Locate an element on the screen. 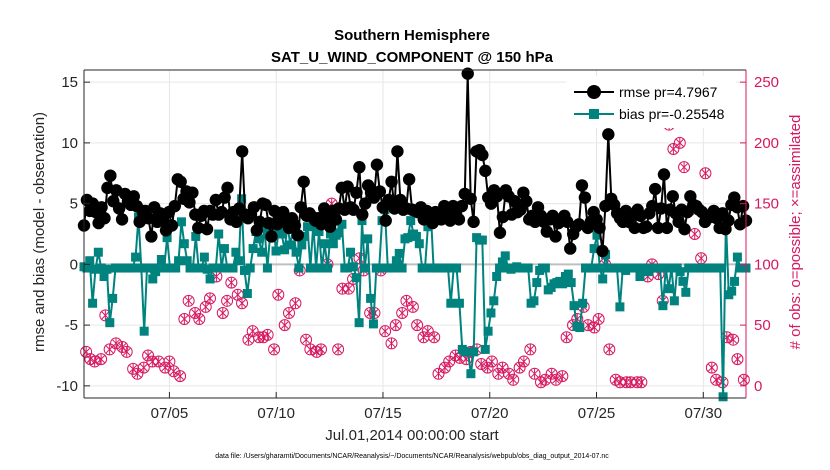 This screenshot has height=470, width=830. y-tick-label: 5 is located at coordinates (74, 204).